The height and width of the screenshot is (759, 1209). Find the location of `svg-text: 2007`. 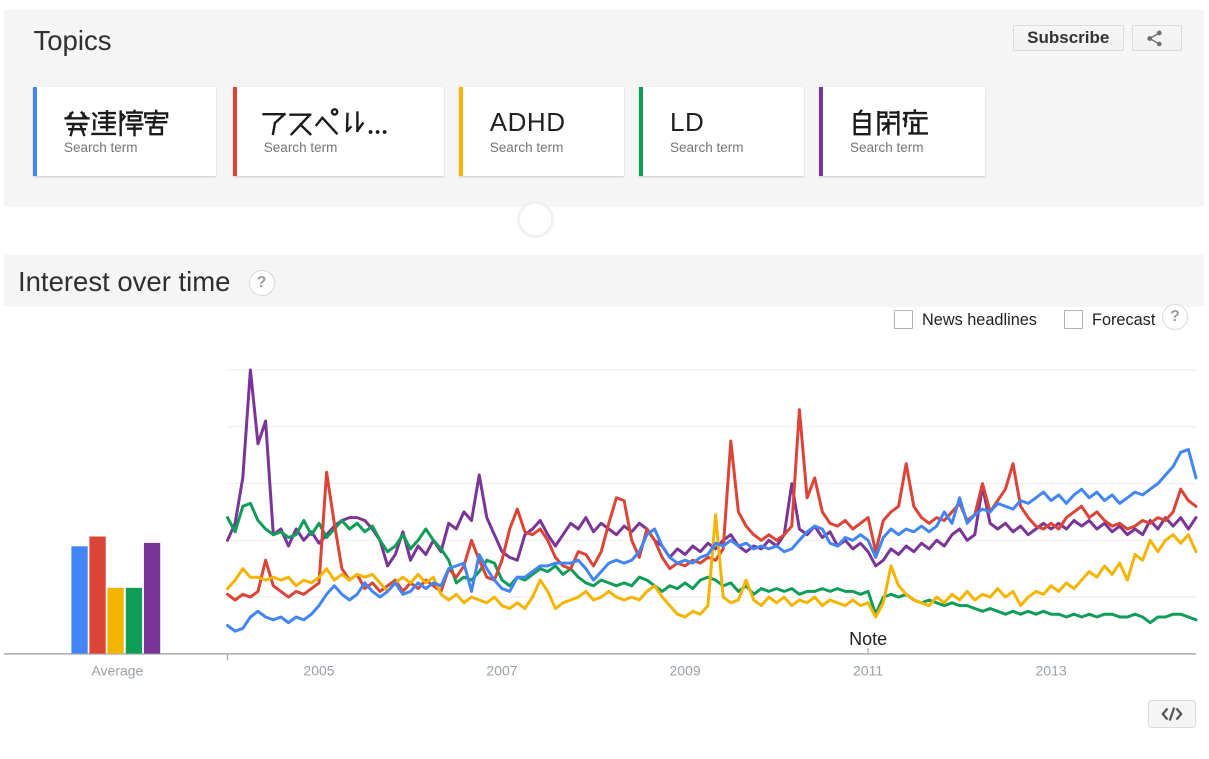

svg-text: 2007 is located at coordinates (501, 671).